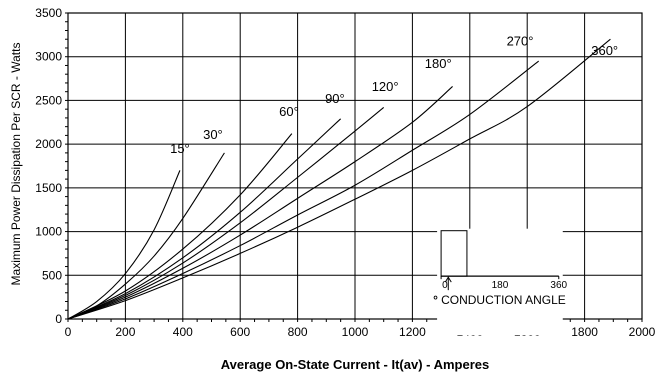 The height and width of the screenshot is (375, 660). What do you see at coordinates (298, 332) in the screenshot?
I see `x-tick-label: 800` at bounding box center [298, 332].